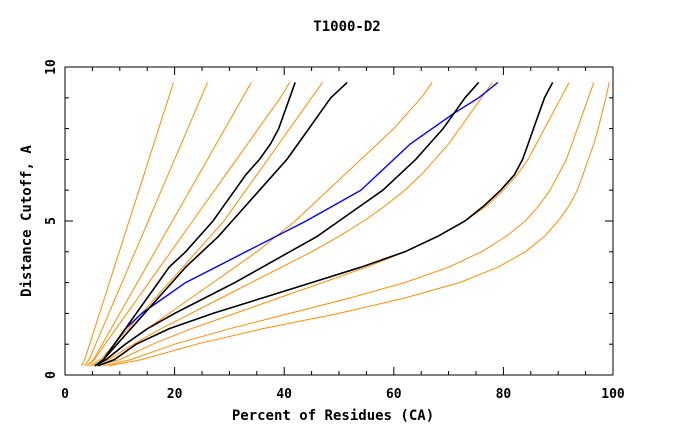 This screenshot has width=680, height=444. What do you see at coordinates (51, 67) in the screenshot?
I see `y-tick-label: 10` at bounding box center [51, 67].